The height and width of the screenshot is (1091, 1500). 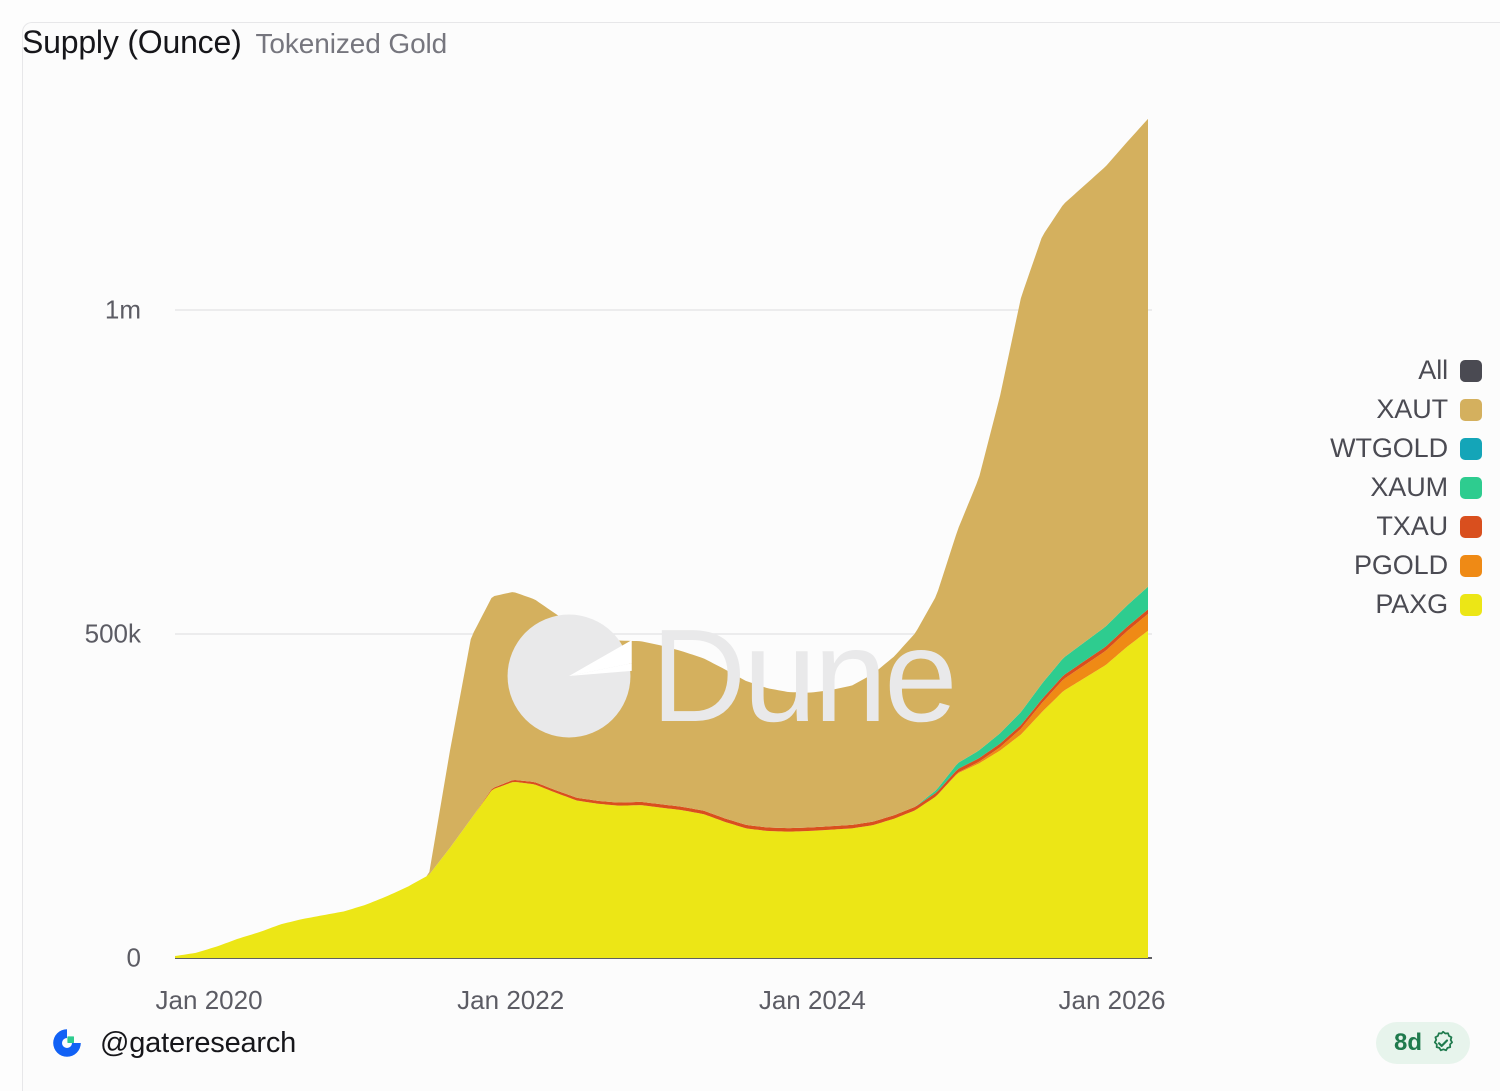 I want to click on x-axis-tick-label: Jan 2026, so click(x=1112, y=1000).